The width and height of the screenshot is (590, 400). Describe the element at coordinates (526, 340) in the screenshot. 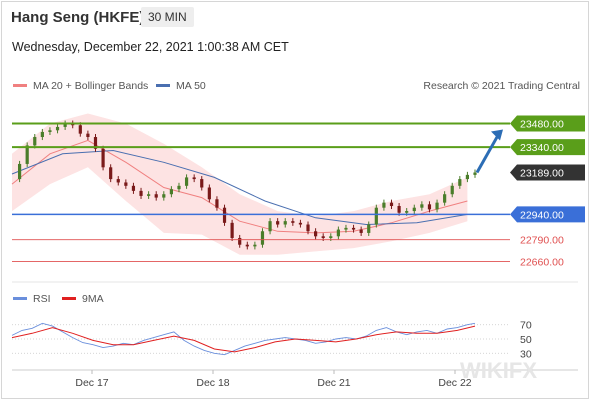

I see `rsi-level-label: 50` at that location.